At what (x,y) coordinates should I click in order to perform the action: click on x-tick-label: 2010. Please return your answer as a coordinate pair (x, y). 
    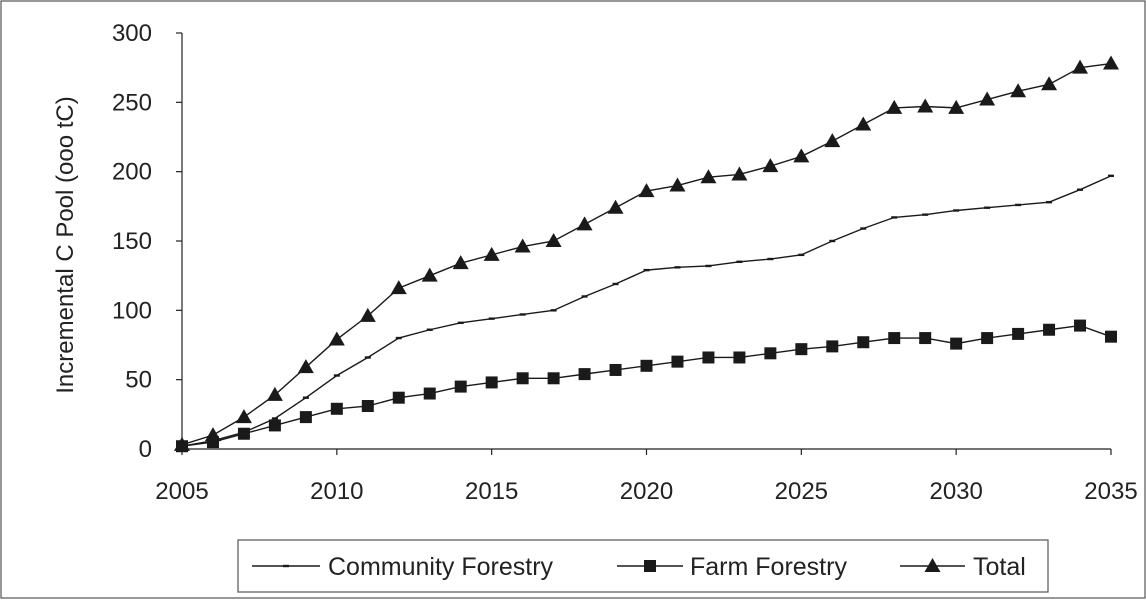
    Looking at the image, I should click on (336, 491).